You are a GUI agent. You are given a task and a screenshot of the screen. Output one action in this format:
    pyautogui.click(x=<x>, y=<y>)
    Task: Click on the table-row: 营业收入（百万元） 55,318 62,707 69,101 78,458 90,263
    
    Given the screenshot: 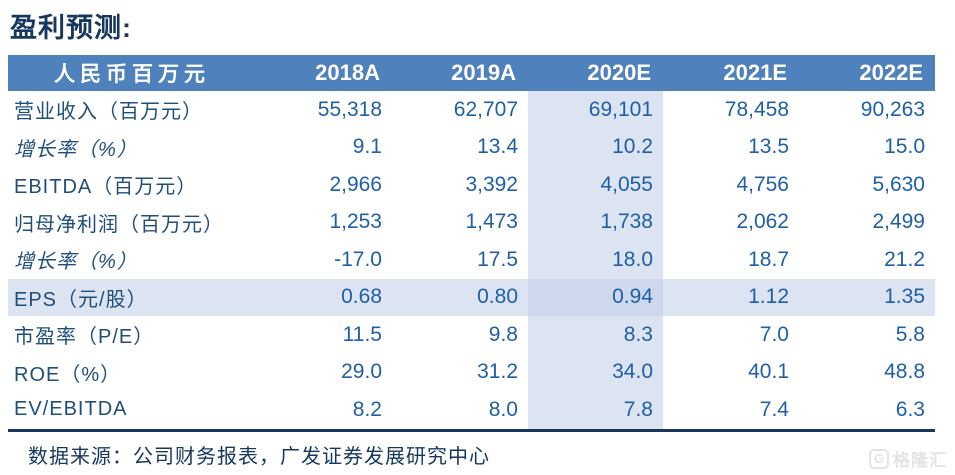 What is the action you would take?
    pyautogui.click(x=471, y=110)
    